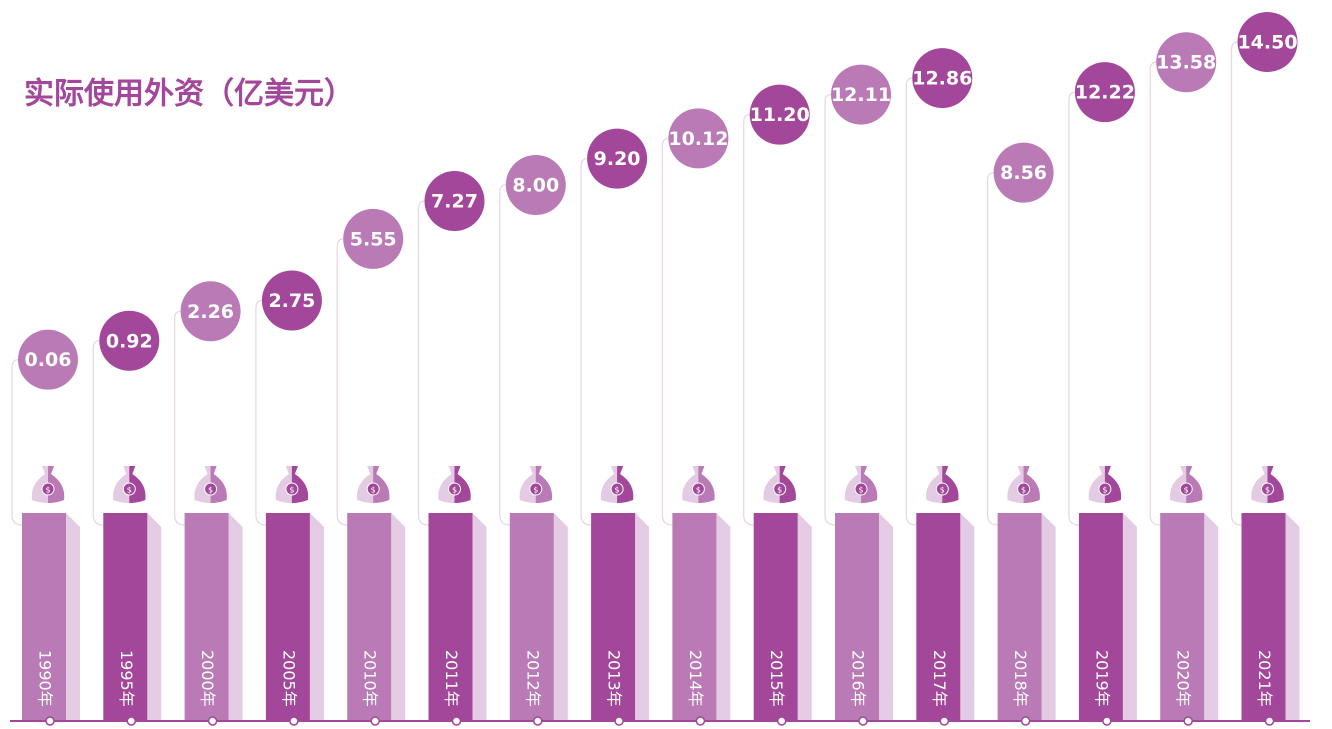 This screenshot has width=1332, height=729. I want to click on value-label: 0.06, so click(48, 360).